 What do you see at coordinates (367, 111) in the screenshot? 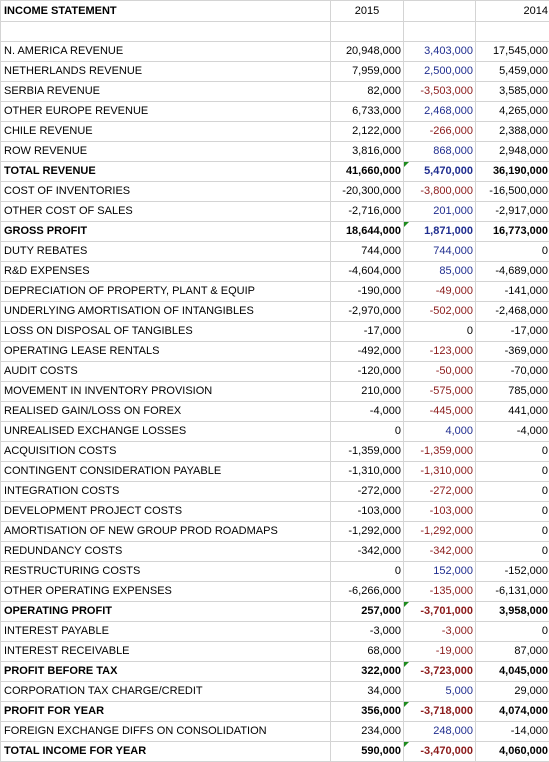
I see `value-2015: 6,733,000` at bounding box center [367, 111].